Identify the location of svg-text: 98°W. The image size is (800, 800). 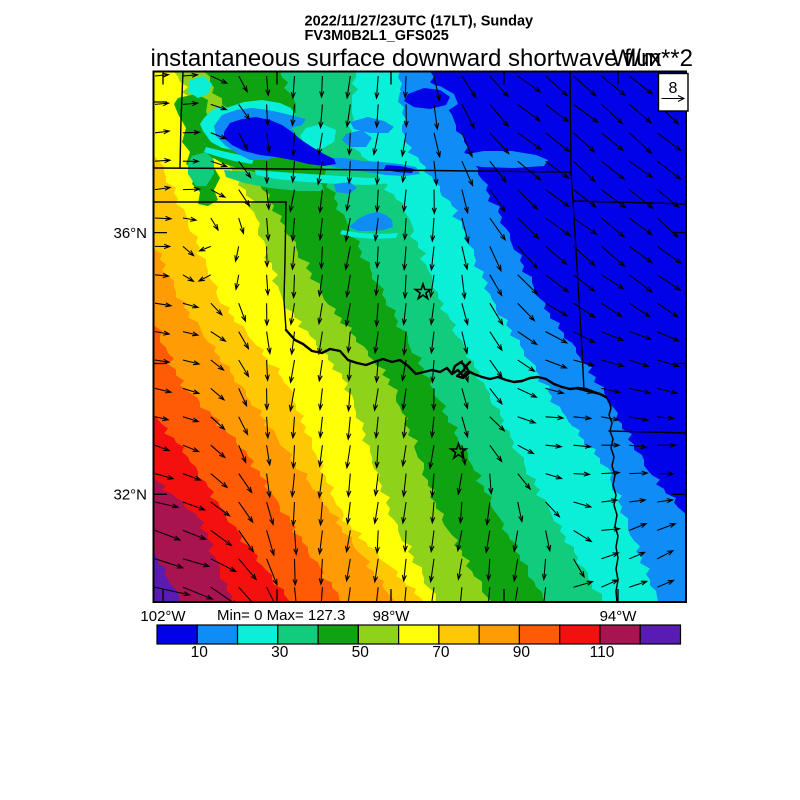
(392, 616).